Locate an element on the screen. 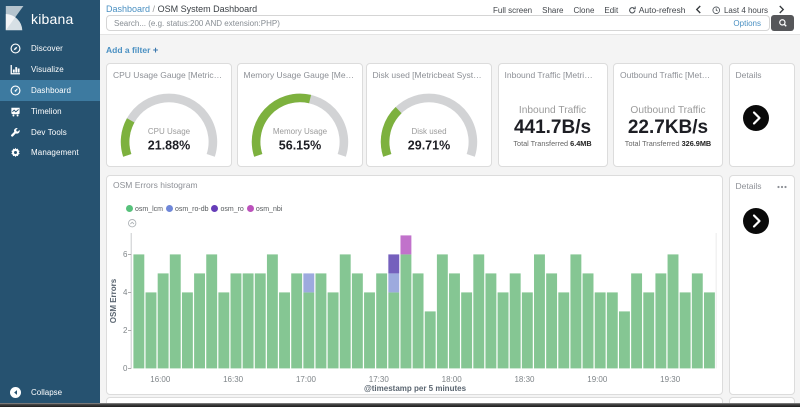 The width and height of the screenshot is (800, 407). svg-text: CPU Usage is located at coordinates (169, 131).